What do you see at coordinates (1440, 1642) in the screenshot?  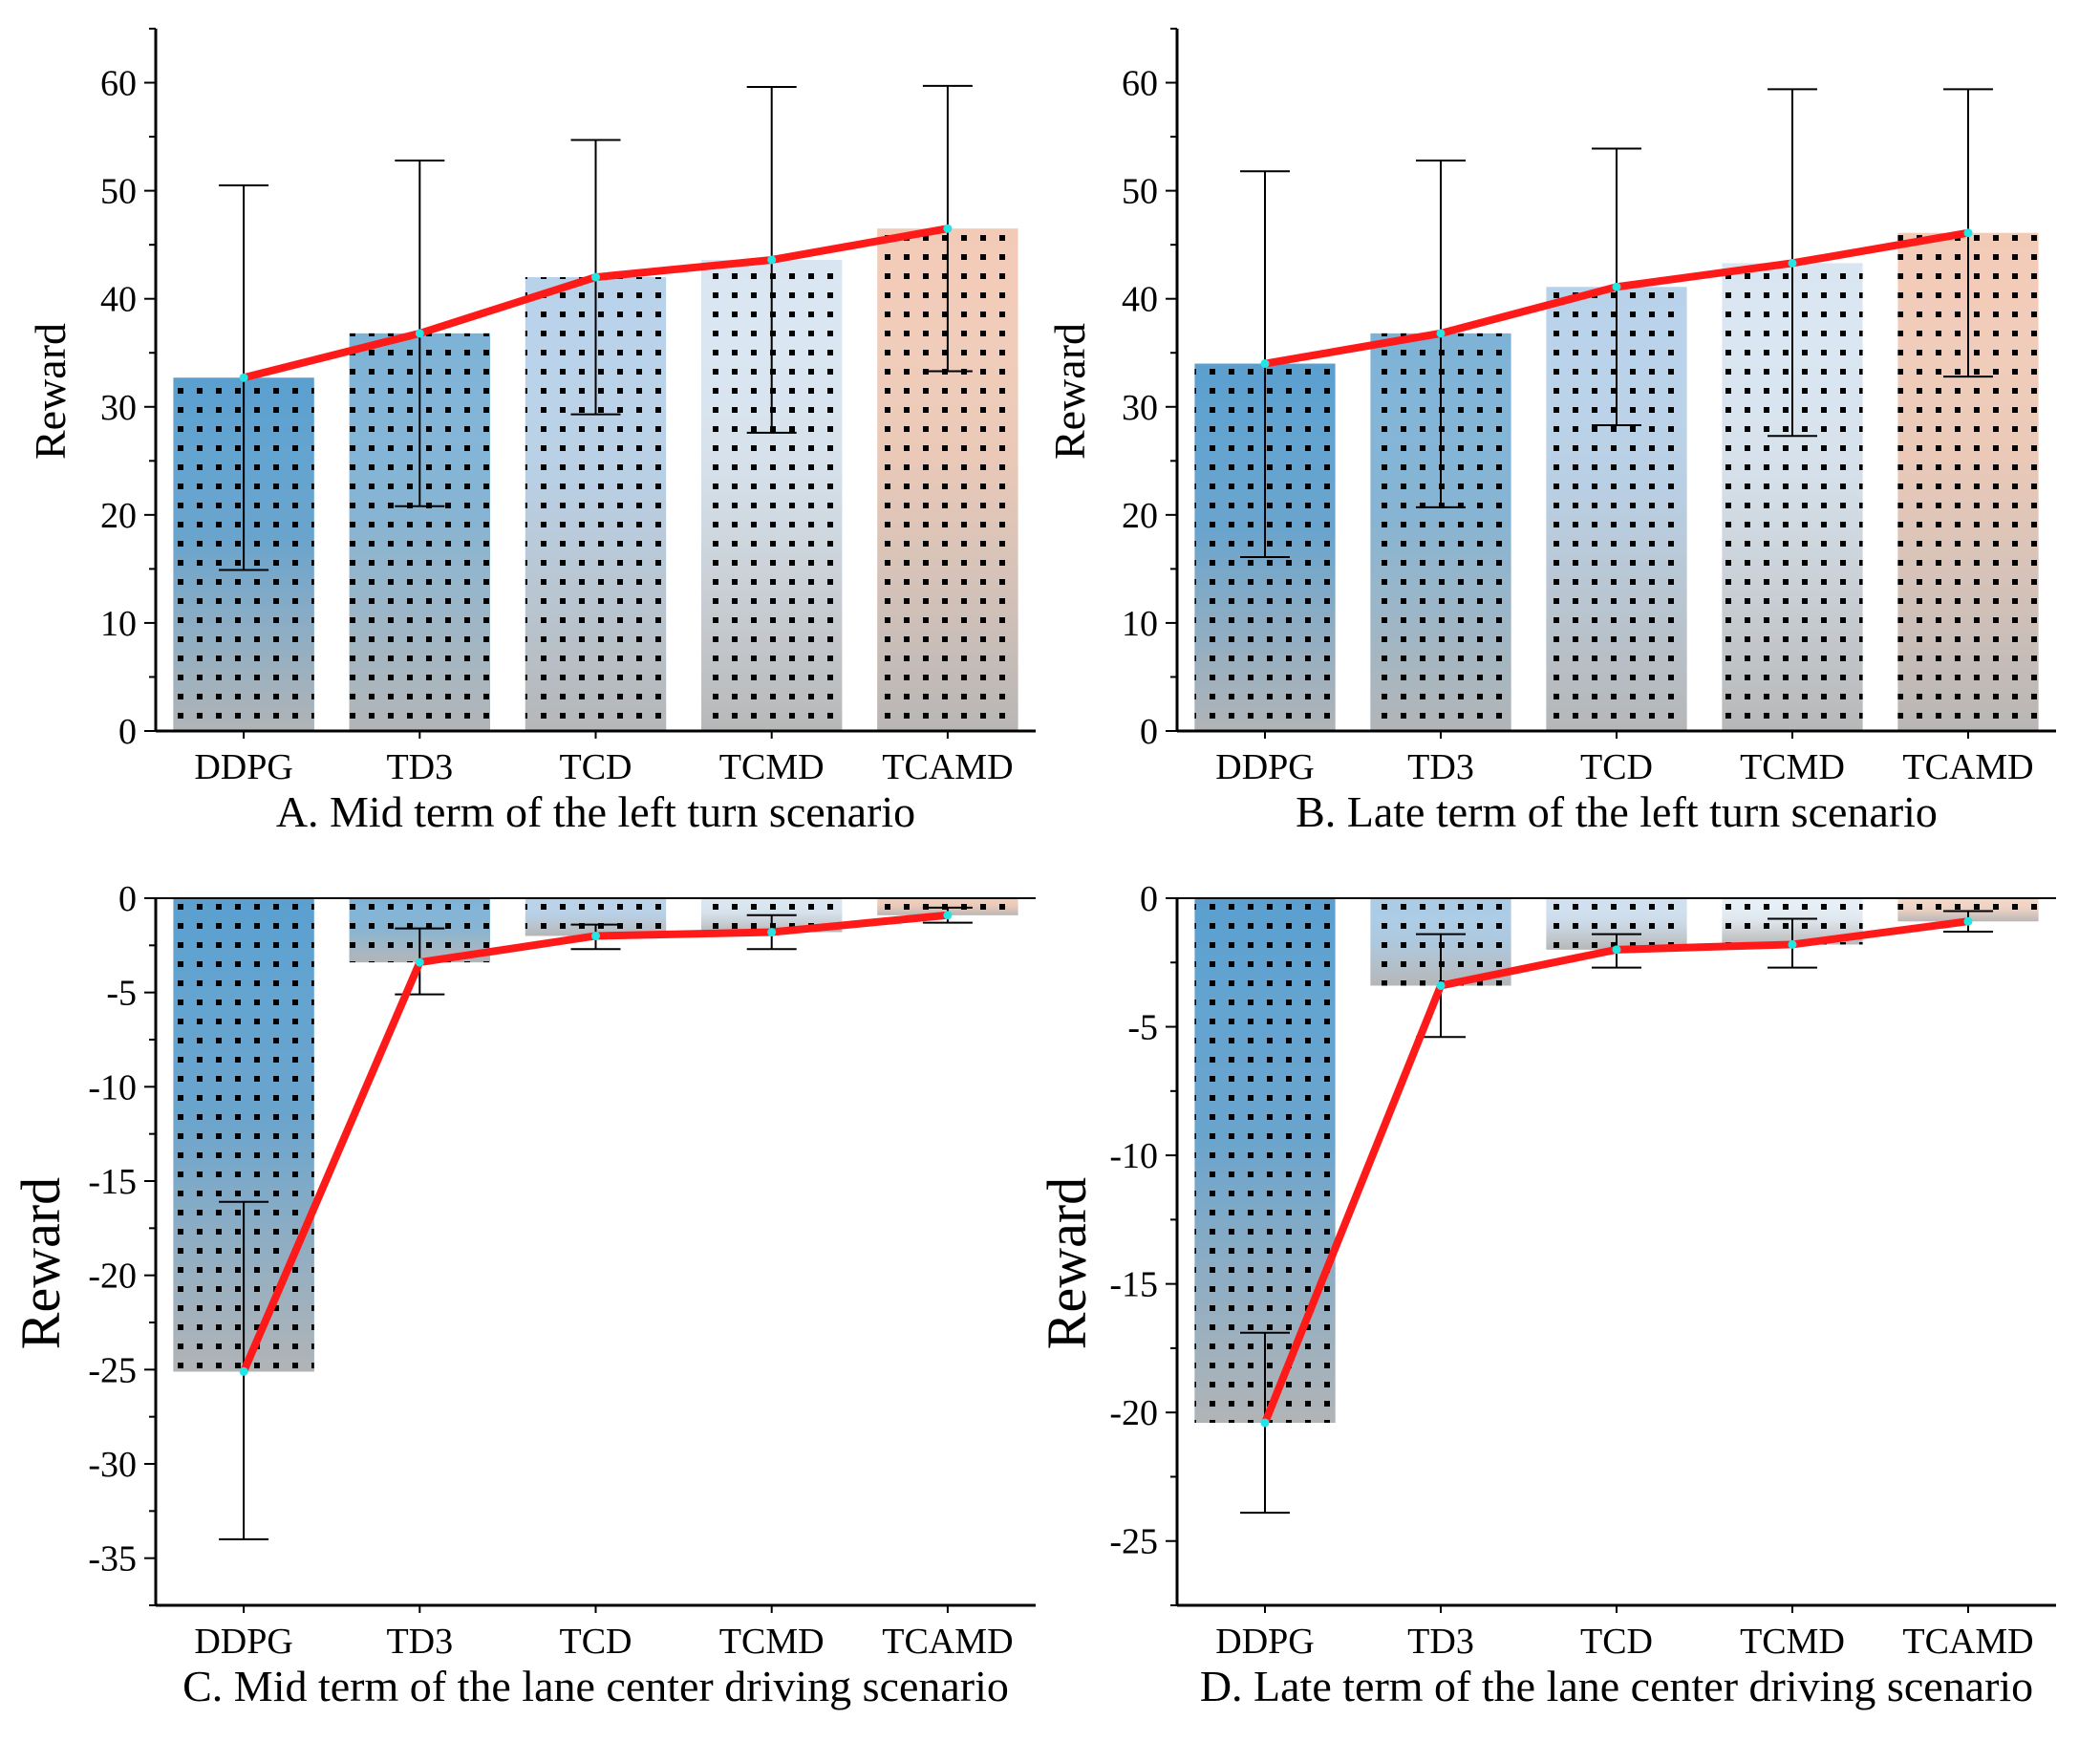 I see `xtick-label-d-1: TD3` at bounding box center [1440, 1642].